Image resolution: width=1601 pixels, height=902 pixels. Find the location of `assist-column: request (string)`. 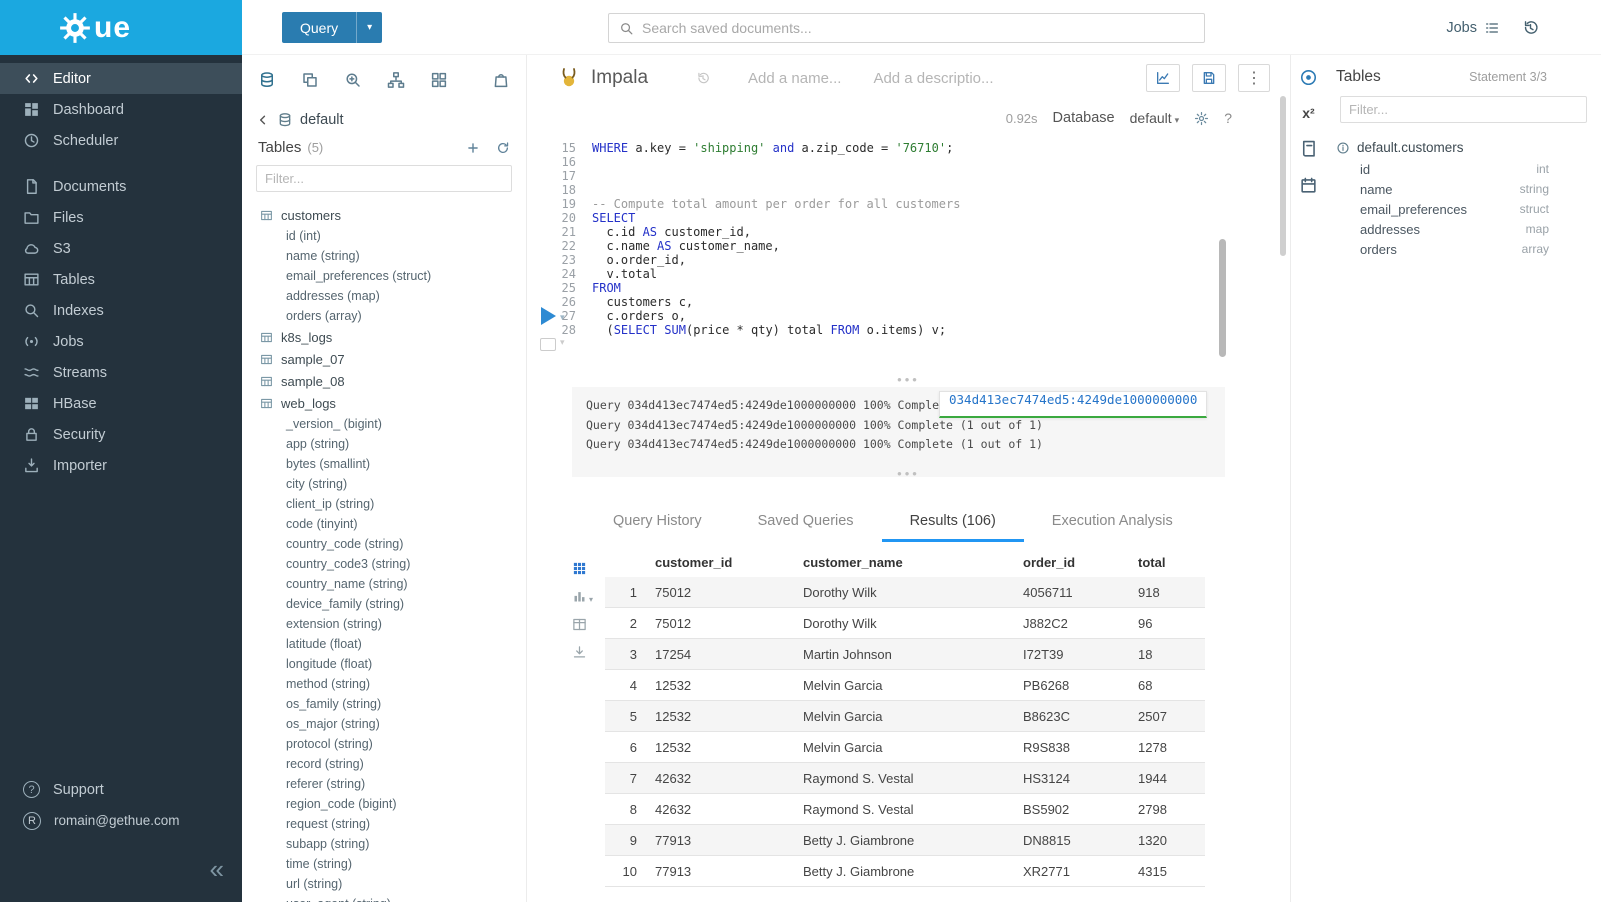

assist-column: request (string) is located at coordinates (328, 824).